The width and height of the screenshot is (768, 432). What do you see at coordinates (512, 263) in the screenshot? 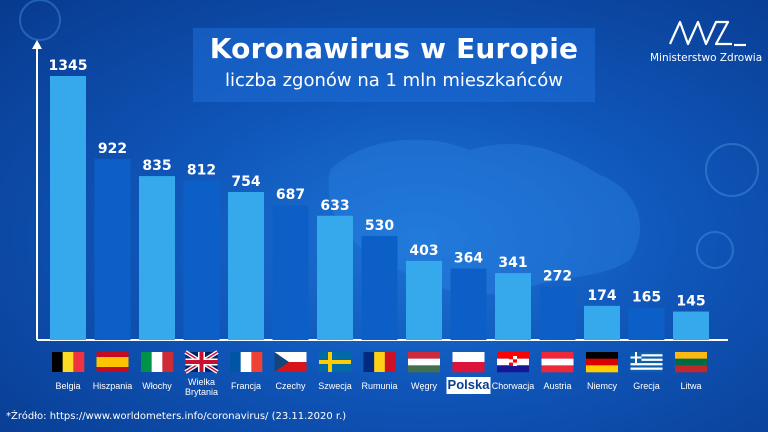
I see `value-label: 341` at bounding box center [512, 263].